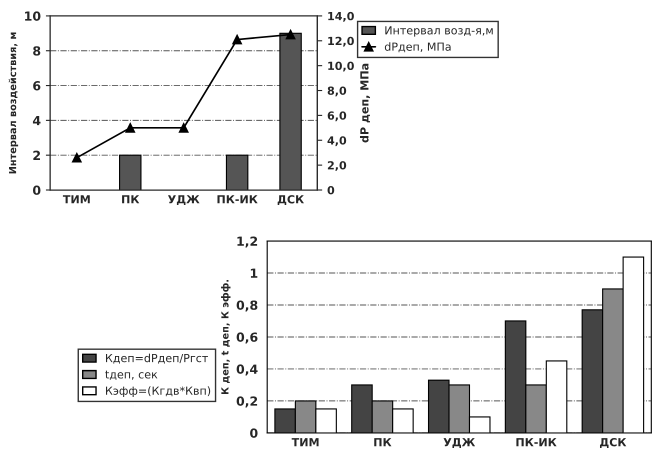 The height and width of the screenshot is (468, 668). I want to click on legend-label: Интервал возд-я,м, so click(439, 31).